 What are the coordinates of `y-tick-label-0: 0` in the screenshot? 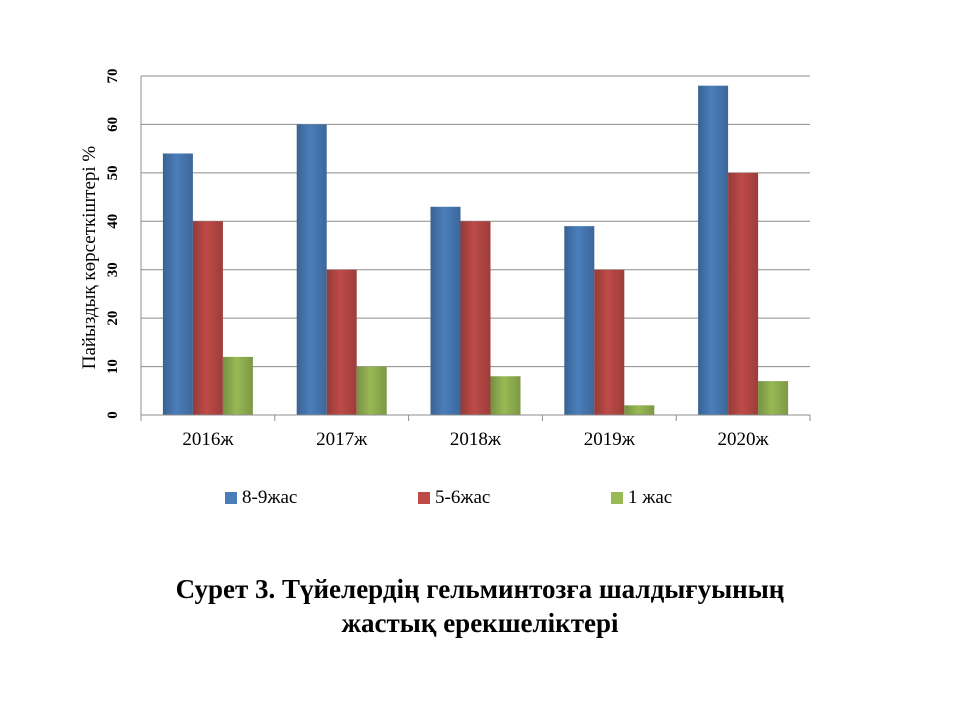 It's located at (113, 415).